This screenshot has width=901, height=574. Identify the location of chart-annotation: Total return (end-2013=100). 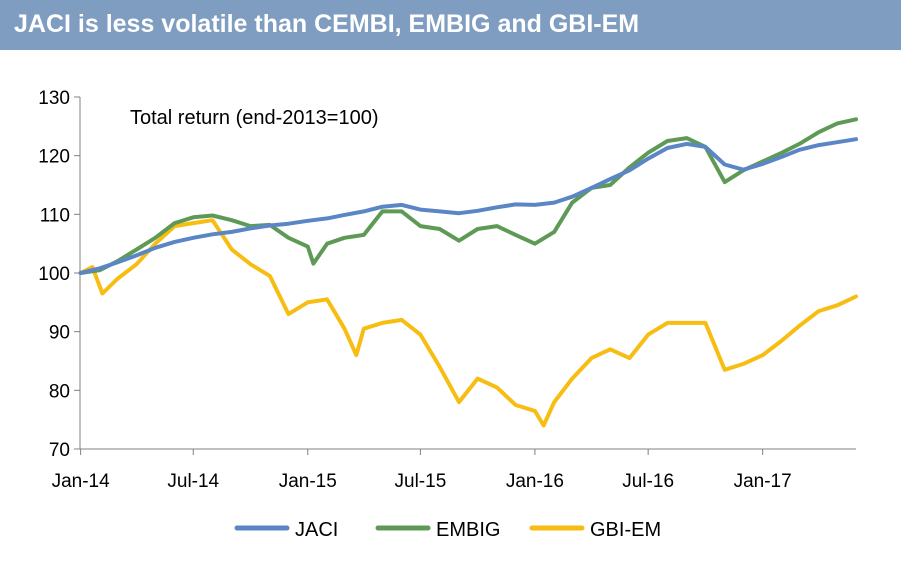
(254, 118).